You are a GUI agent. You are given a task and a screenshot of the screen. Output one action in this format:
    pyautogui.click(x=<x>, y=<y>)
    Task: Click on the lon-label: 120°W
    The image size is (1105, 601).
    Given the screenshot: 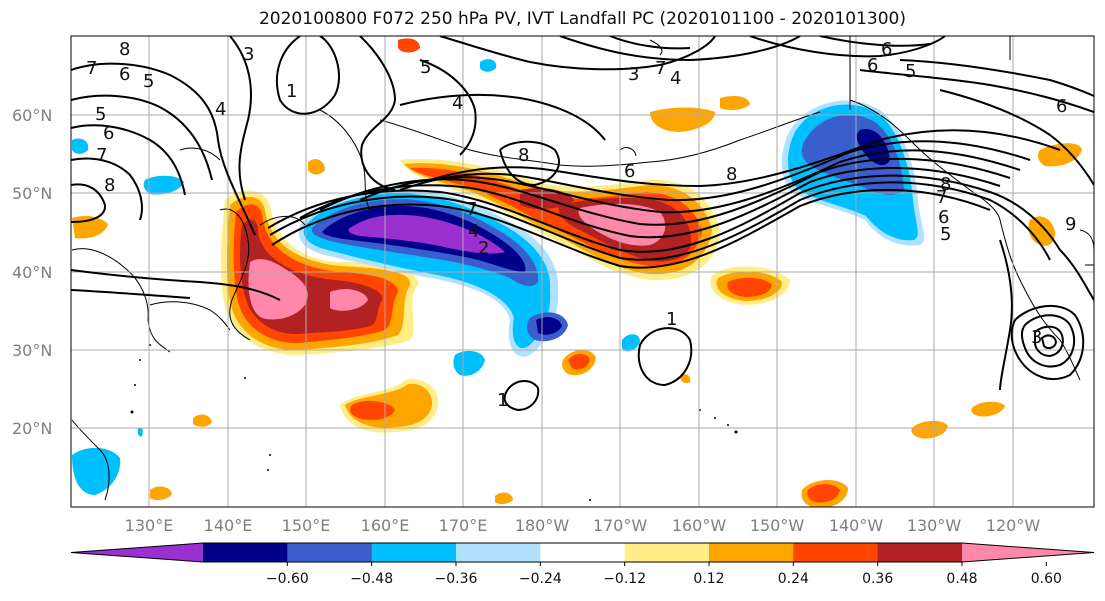 What is the action you would take?
    pyautogui.click(x=1013, y=525)
    